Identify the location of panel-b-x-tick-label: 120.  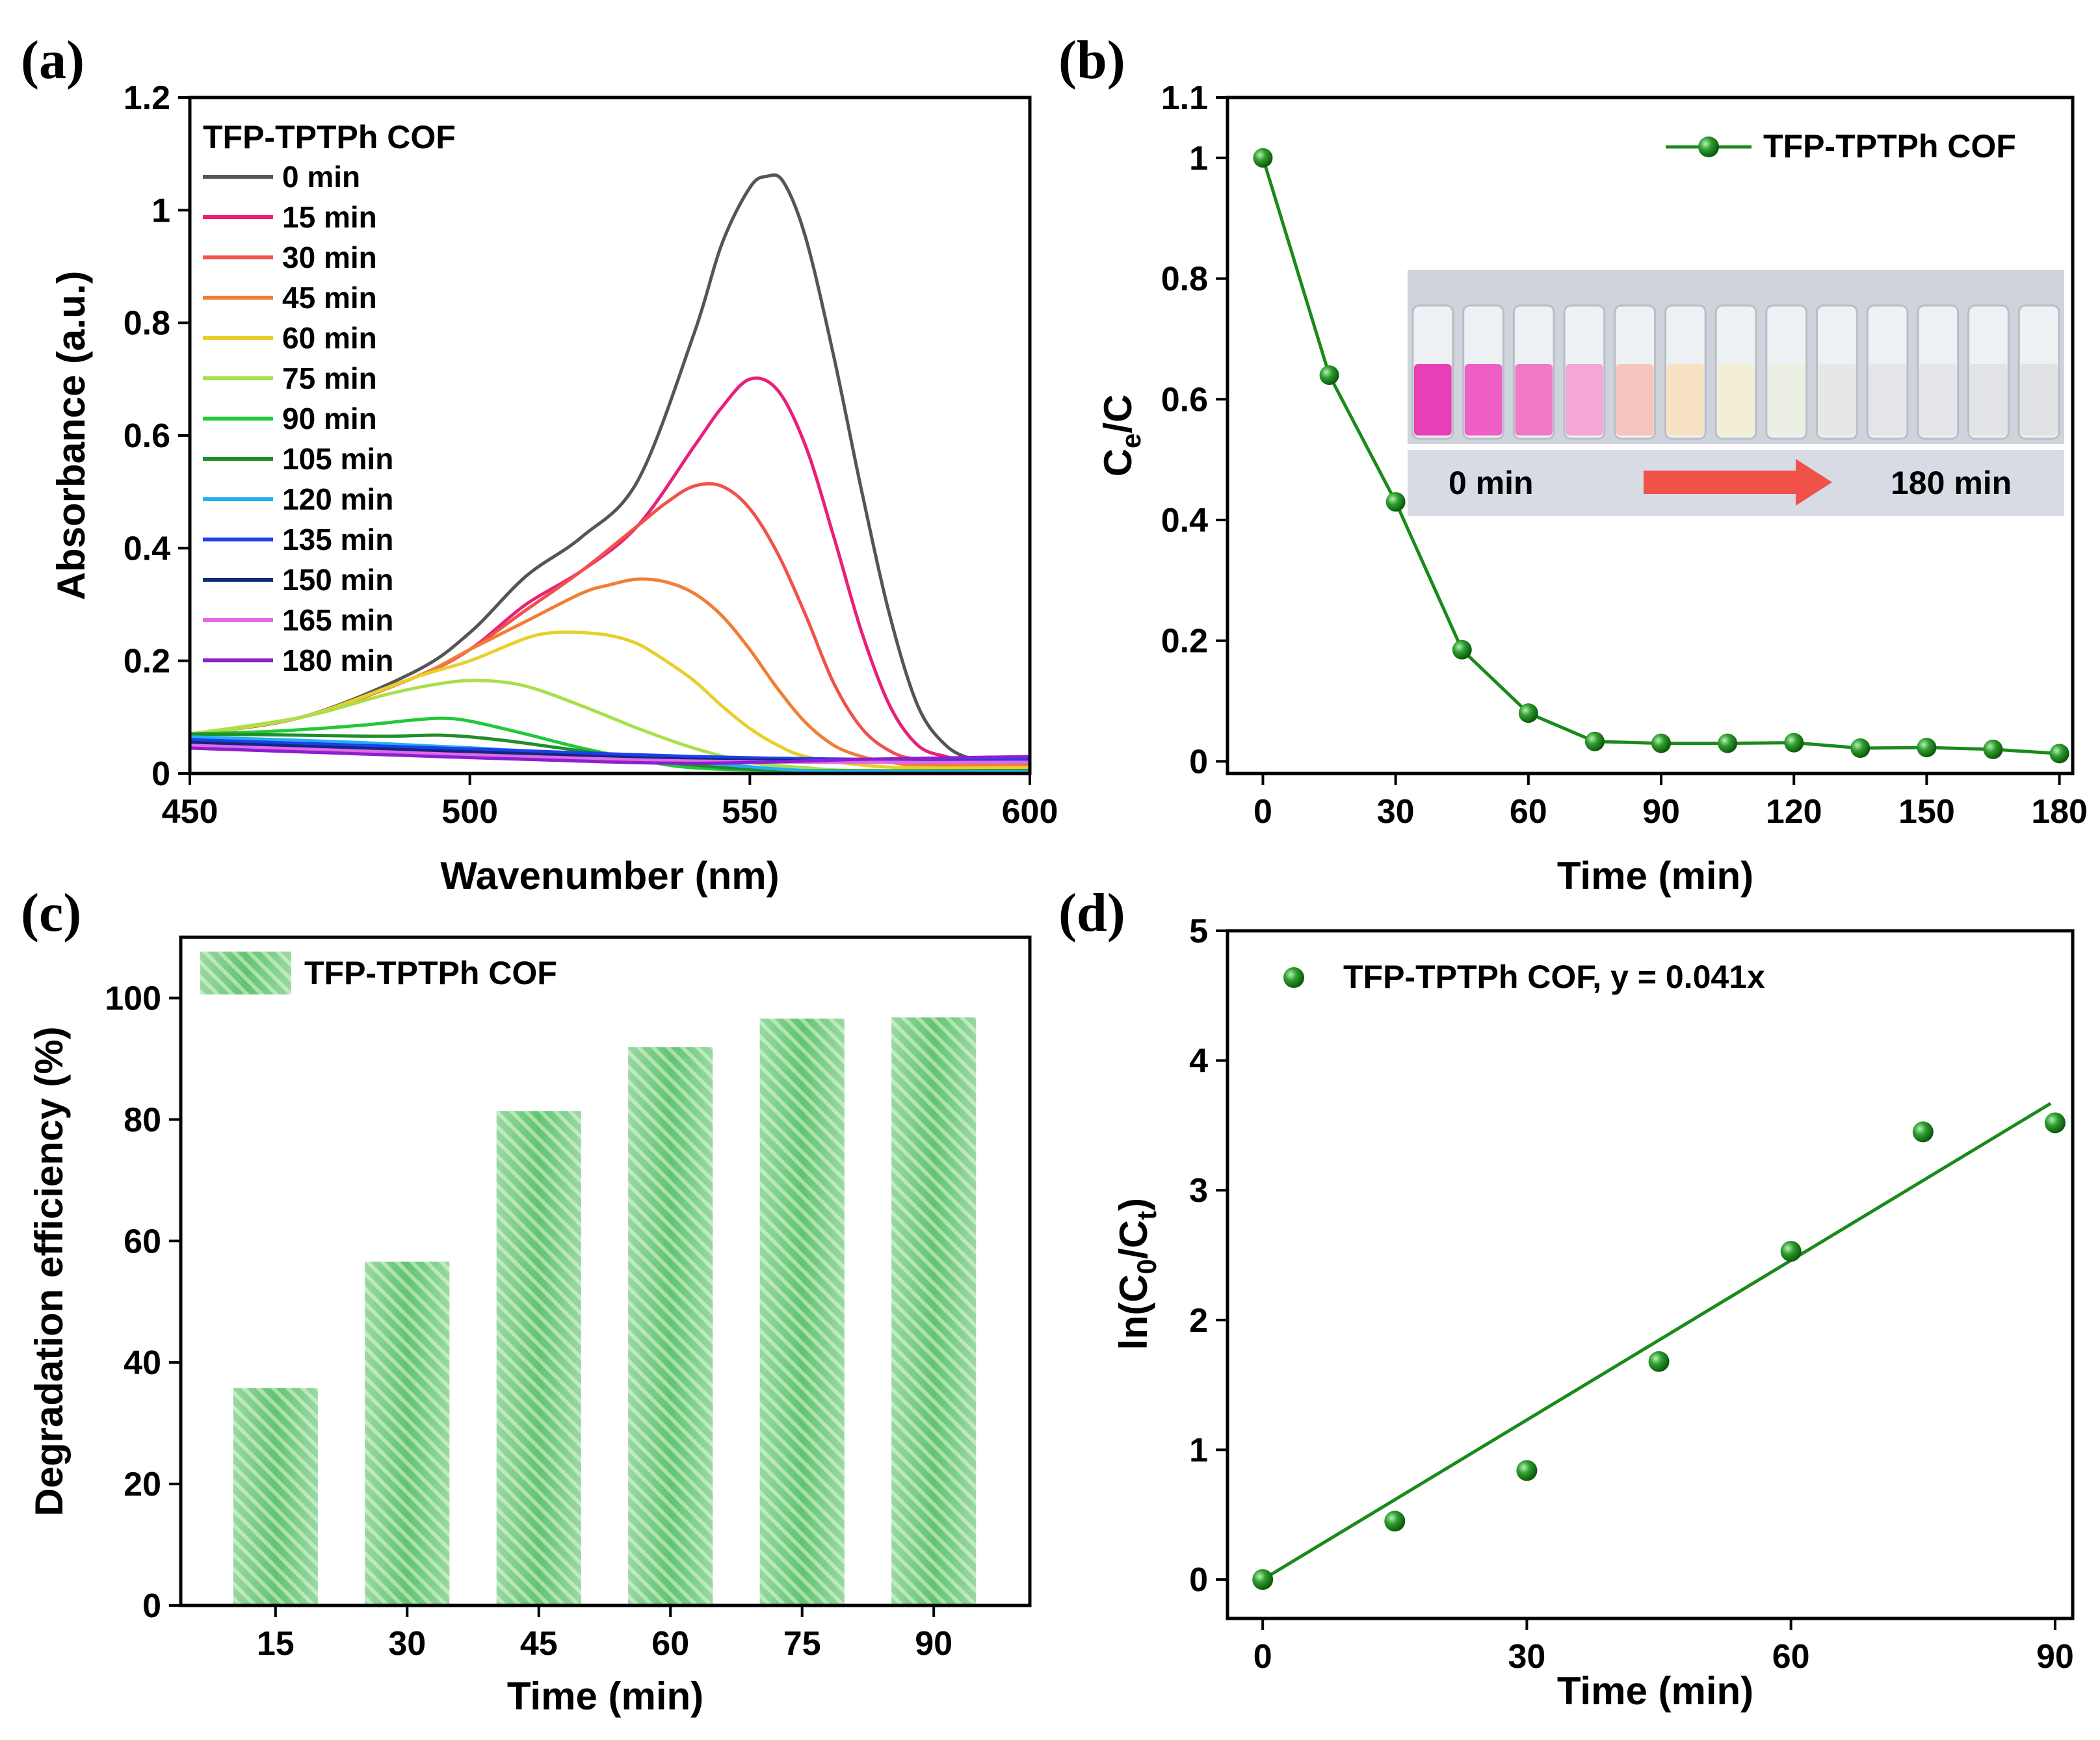
(1794, 812).